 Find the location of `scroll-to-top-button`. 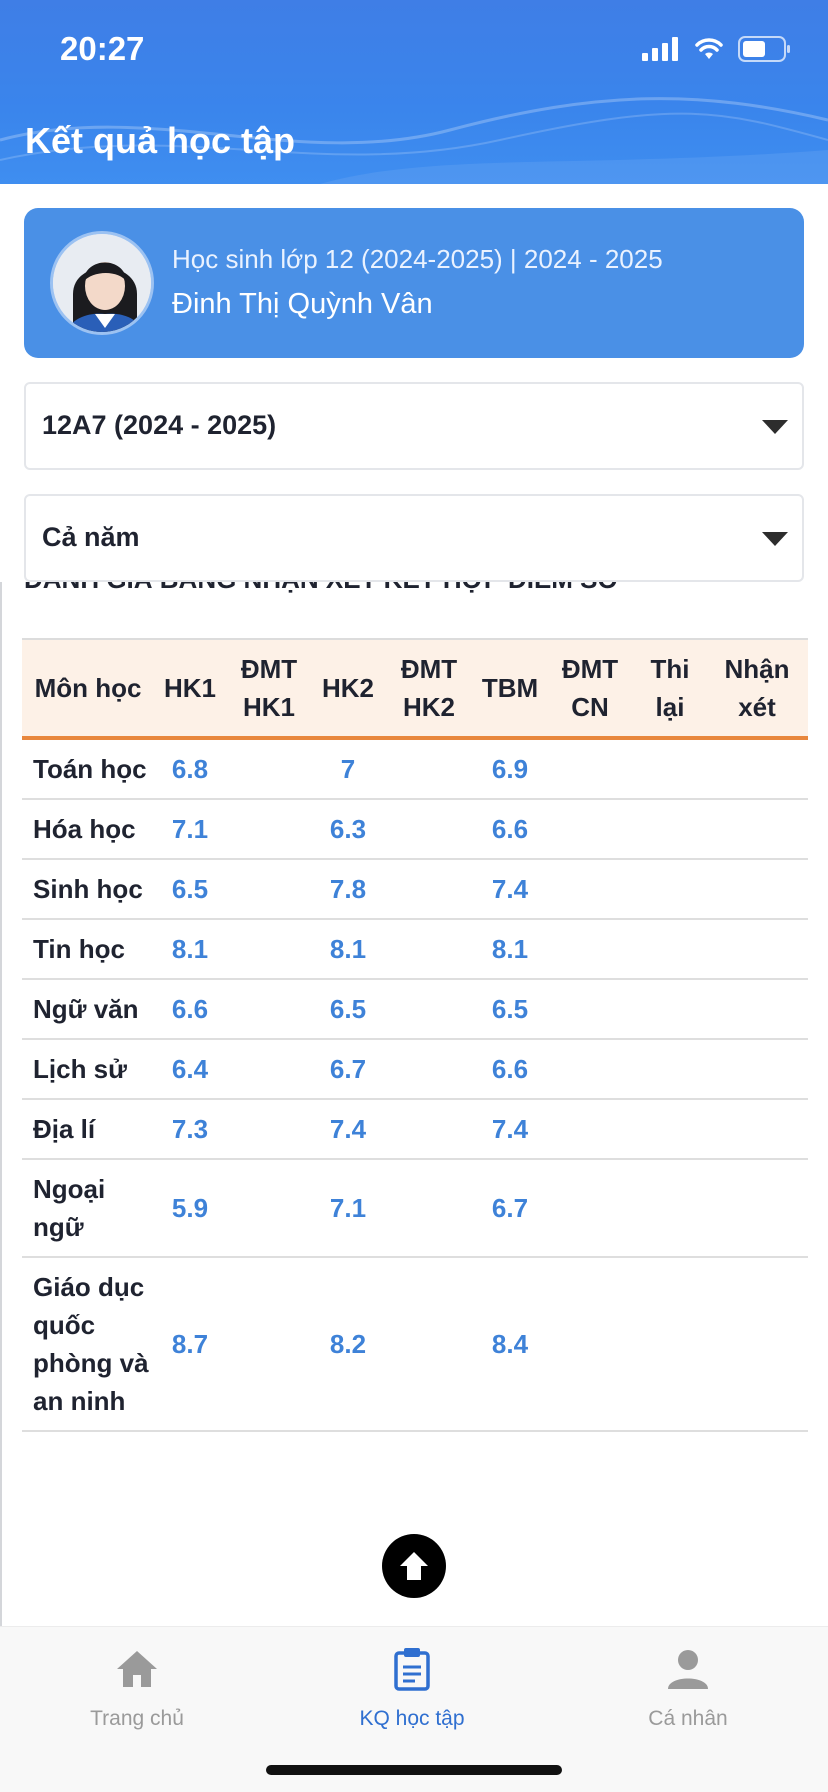

scroll-to-top-button is located at coordinates (414, 1566).